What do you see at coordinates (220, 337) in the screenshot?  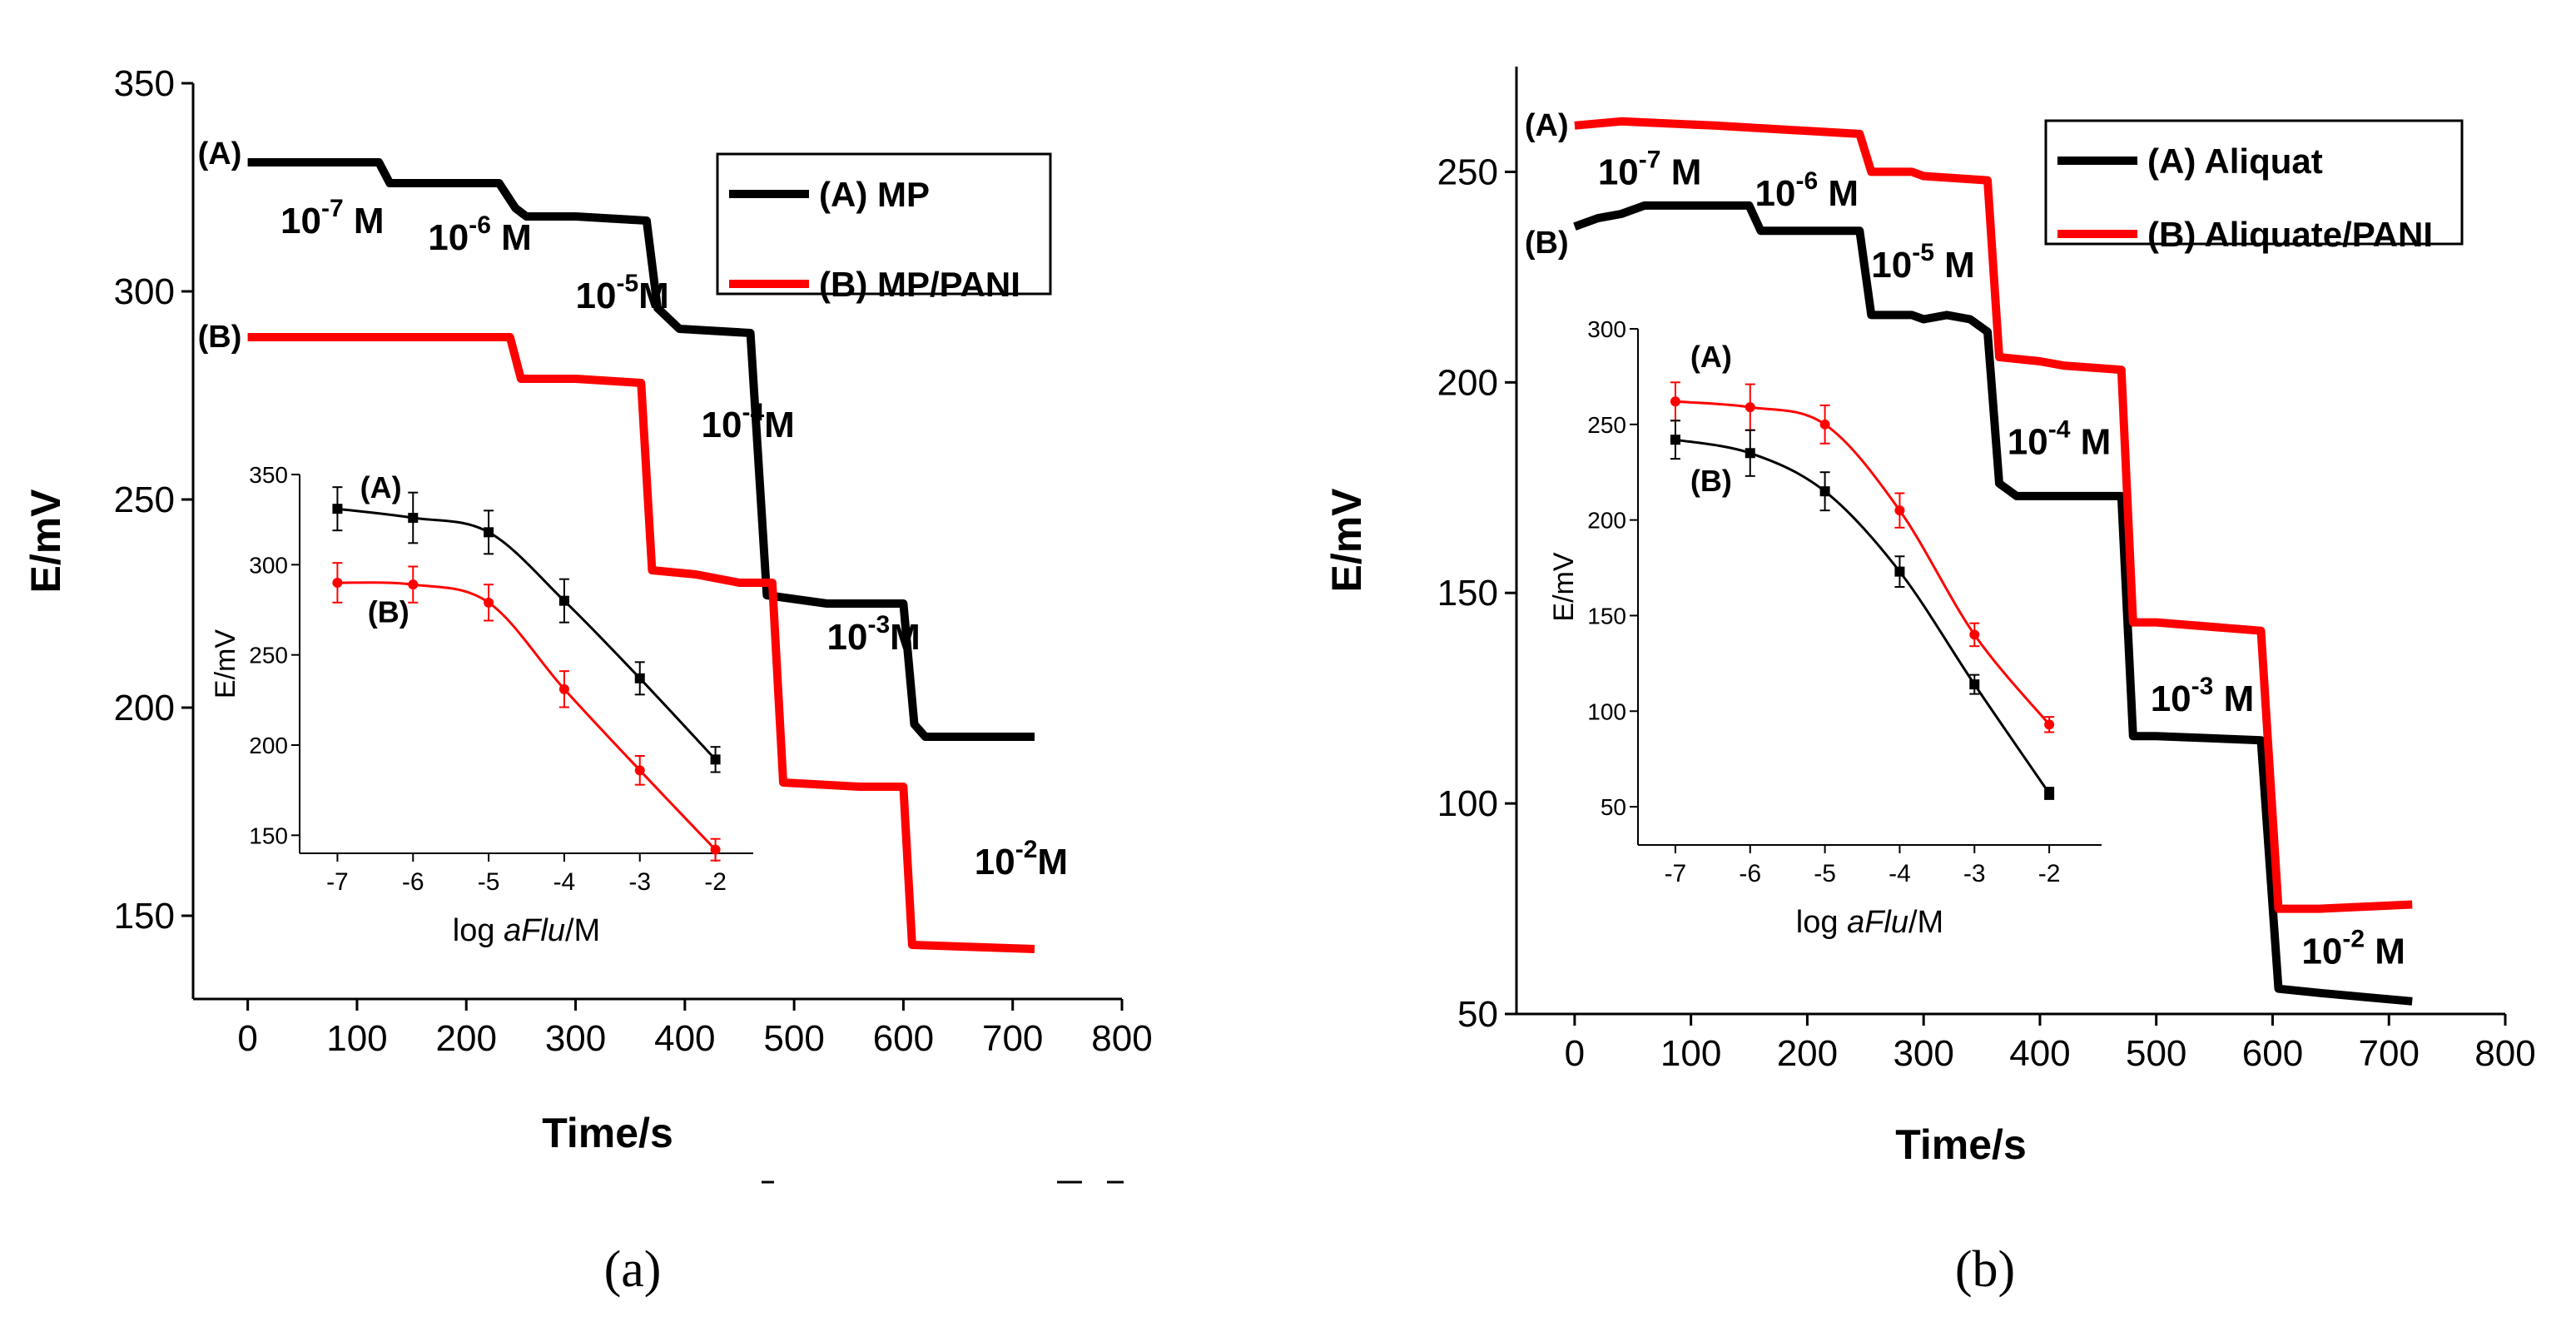 I see `series-tag: (B)` at bounding box center [220, 337].